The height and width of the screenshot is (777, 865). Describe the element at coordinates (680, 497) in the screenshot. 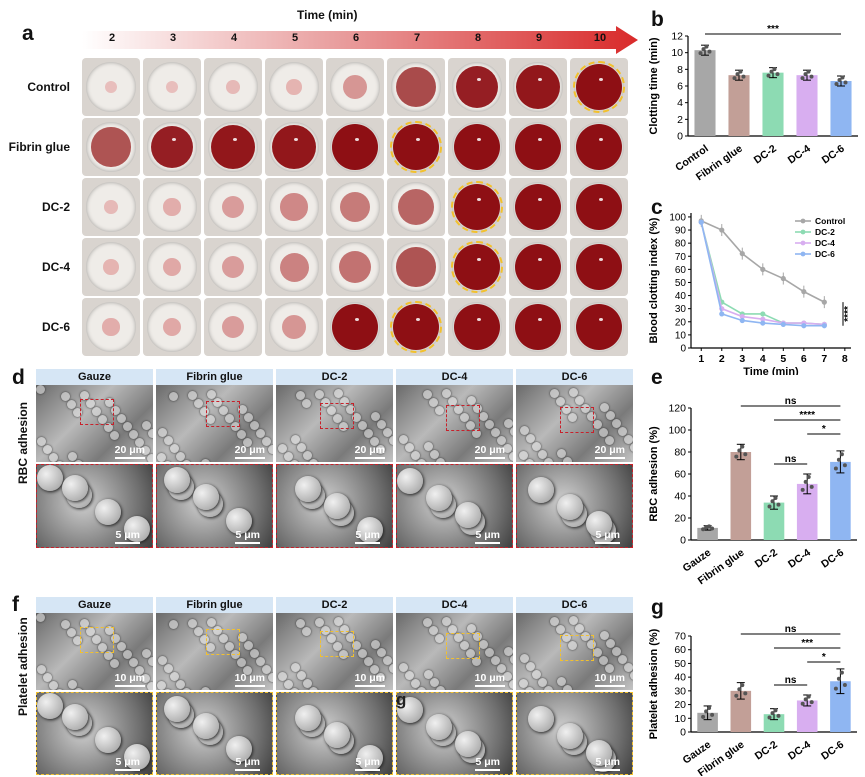

I see `y-tick-label: 40` at that location.